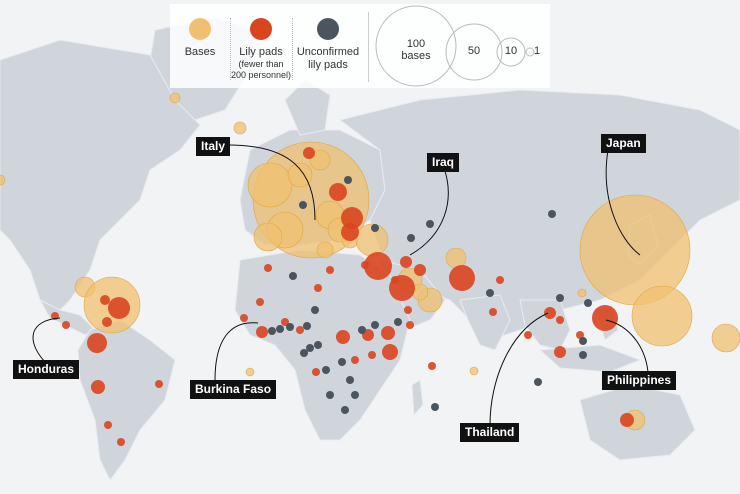 This screenshot has height=494, width=740. I want to click on label-thailand: Thailand, so click(490, 432).